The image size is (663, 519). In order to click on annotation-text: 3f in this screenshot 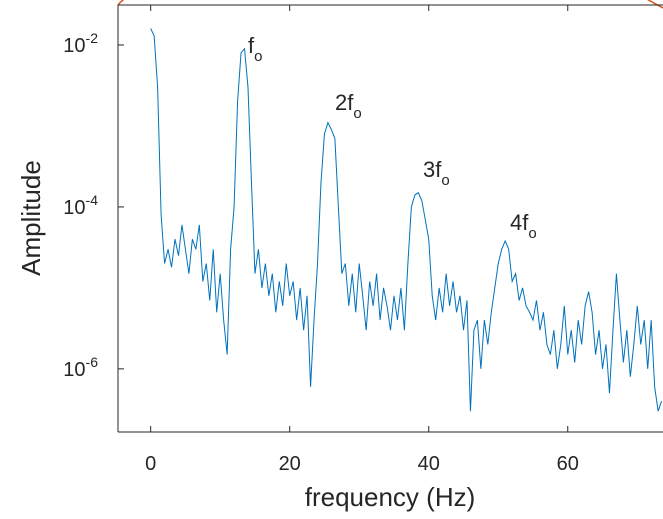, I will do `click(432, 169)`.